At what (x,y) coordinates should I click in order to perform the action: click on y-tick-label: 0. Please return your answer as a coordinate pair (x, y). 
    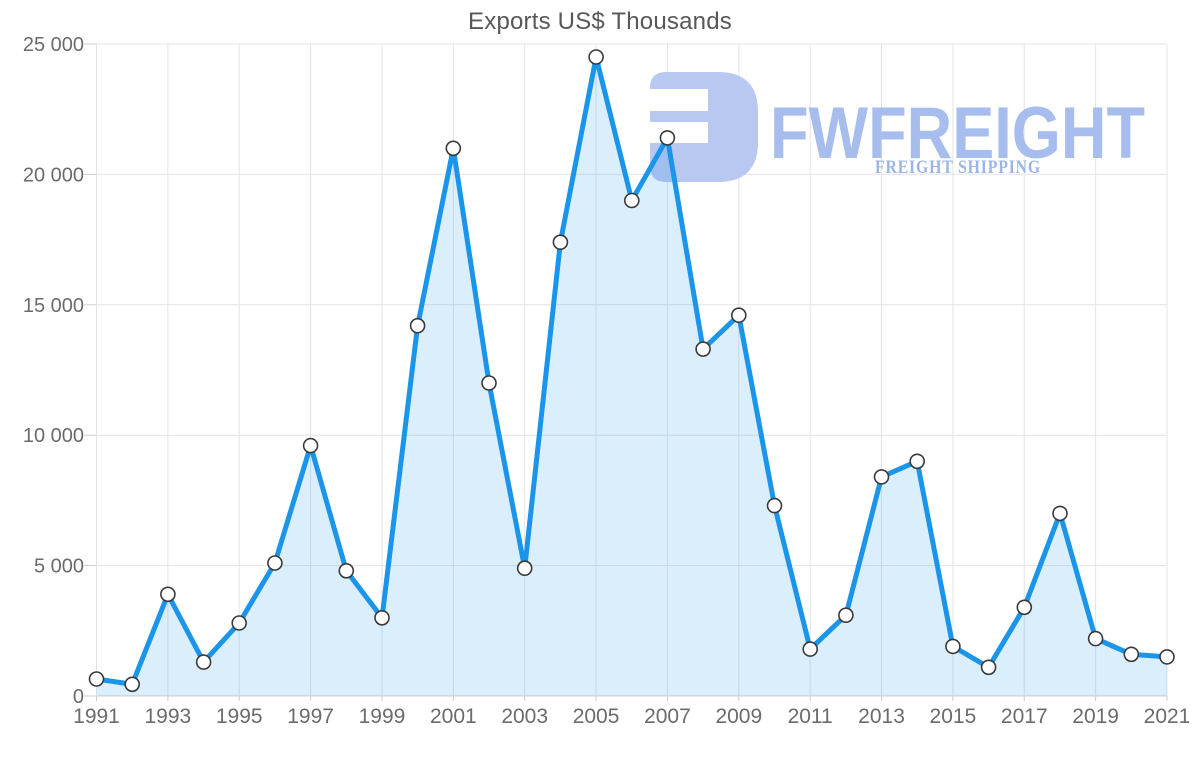
    Looking at the image, I should click on (78, 697).